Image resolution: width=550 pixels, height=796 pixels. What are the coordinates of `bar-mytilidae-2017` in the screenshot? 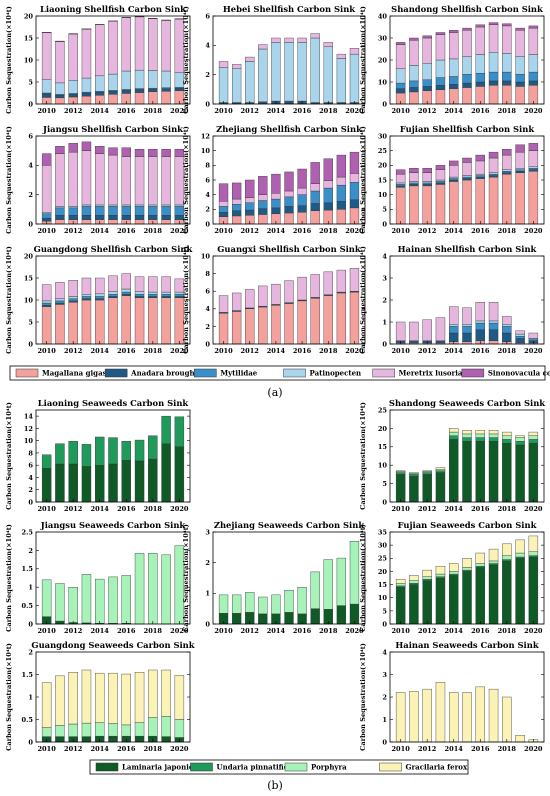 It's located at (139, 295).